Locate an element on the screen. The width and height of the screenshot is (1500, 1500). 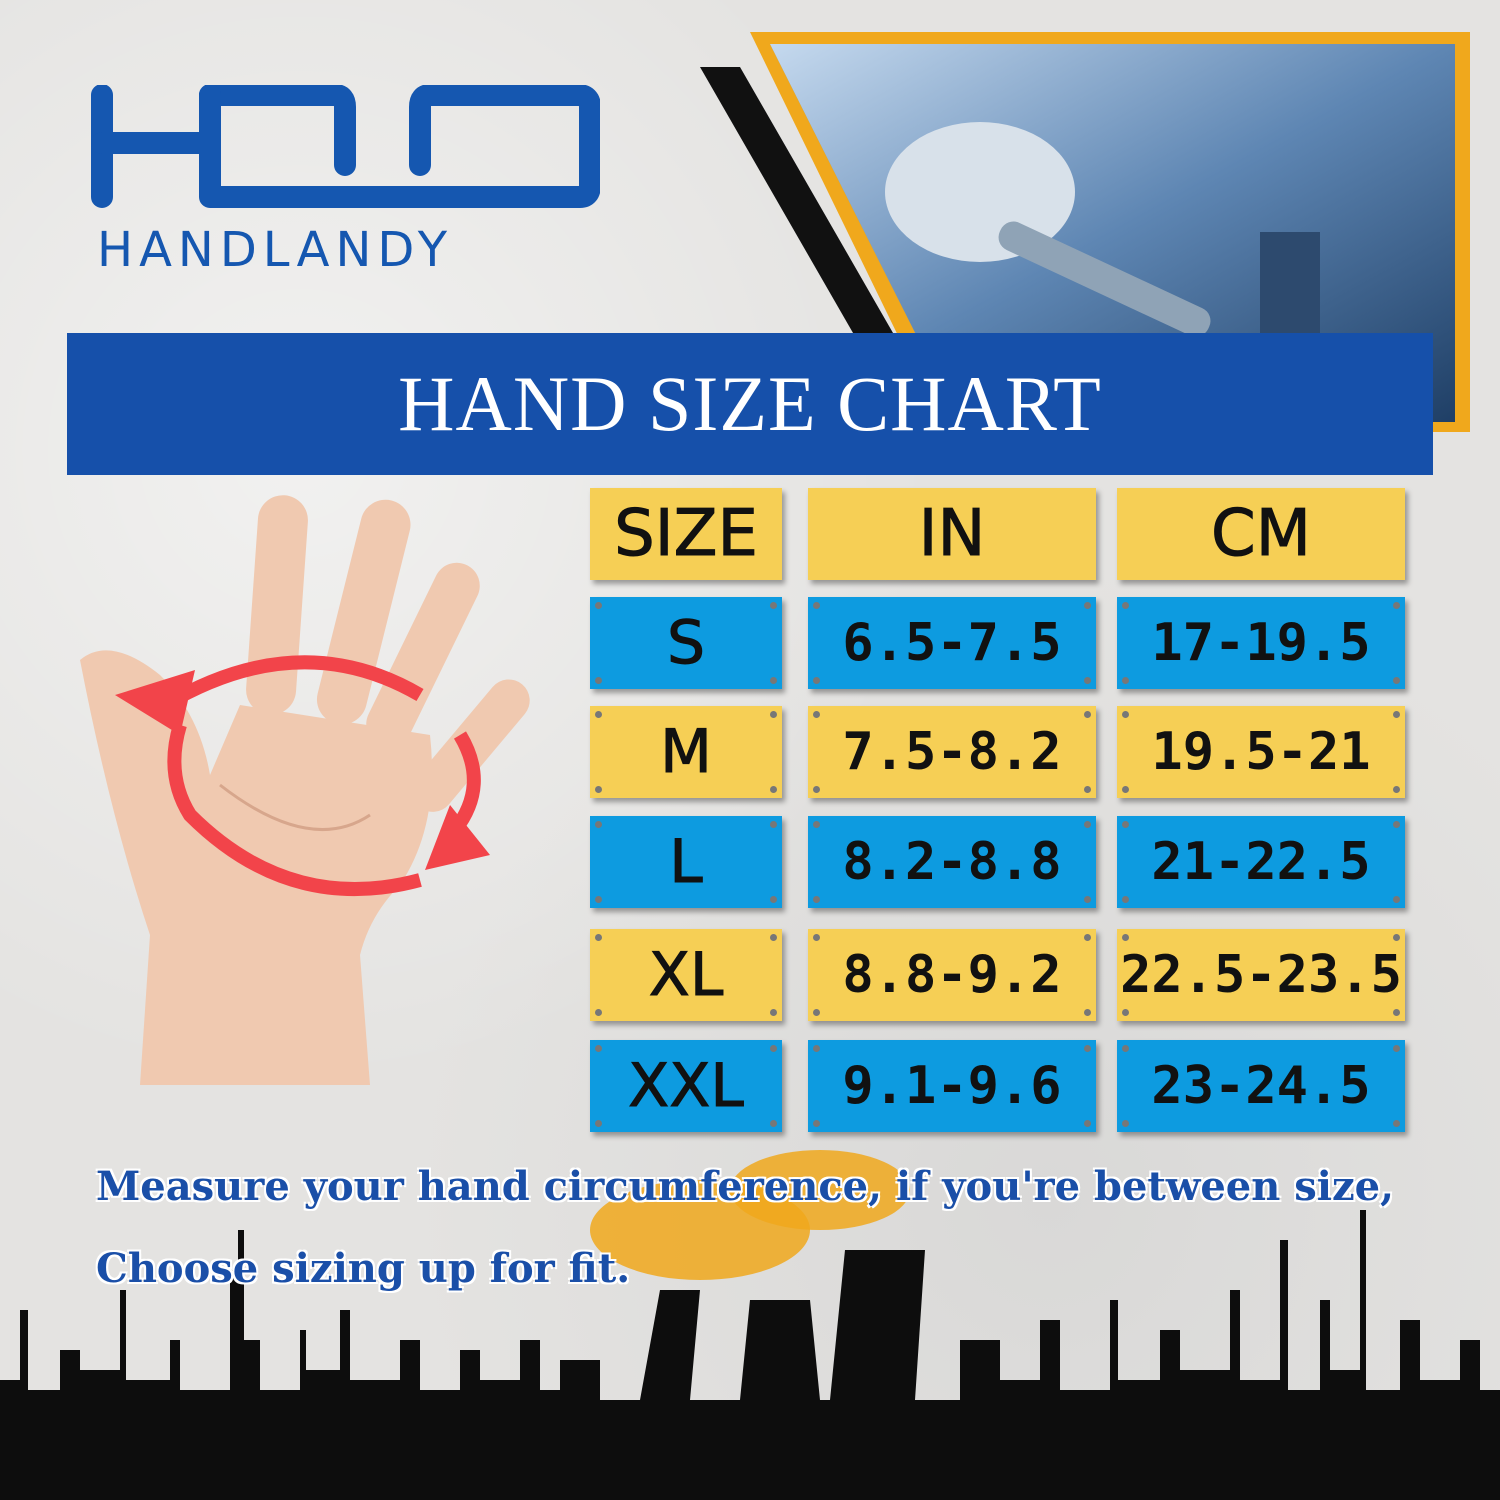
cell-size-value: S is located at coordinates (686, 643).